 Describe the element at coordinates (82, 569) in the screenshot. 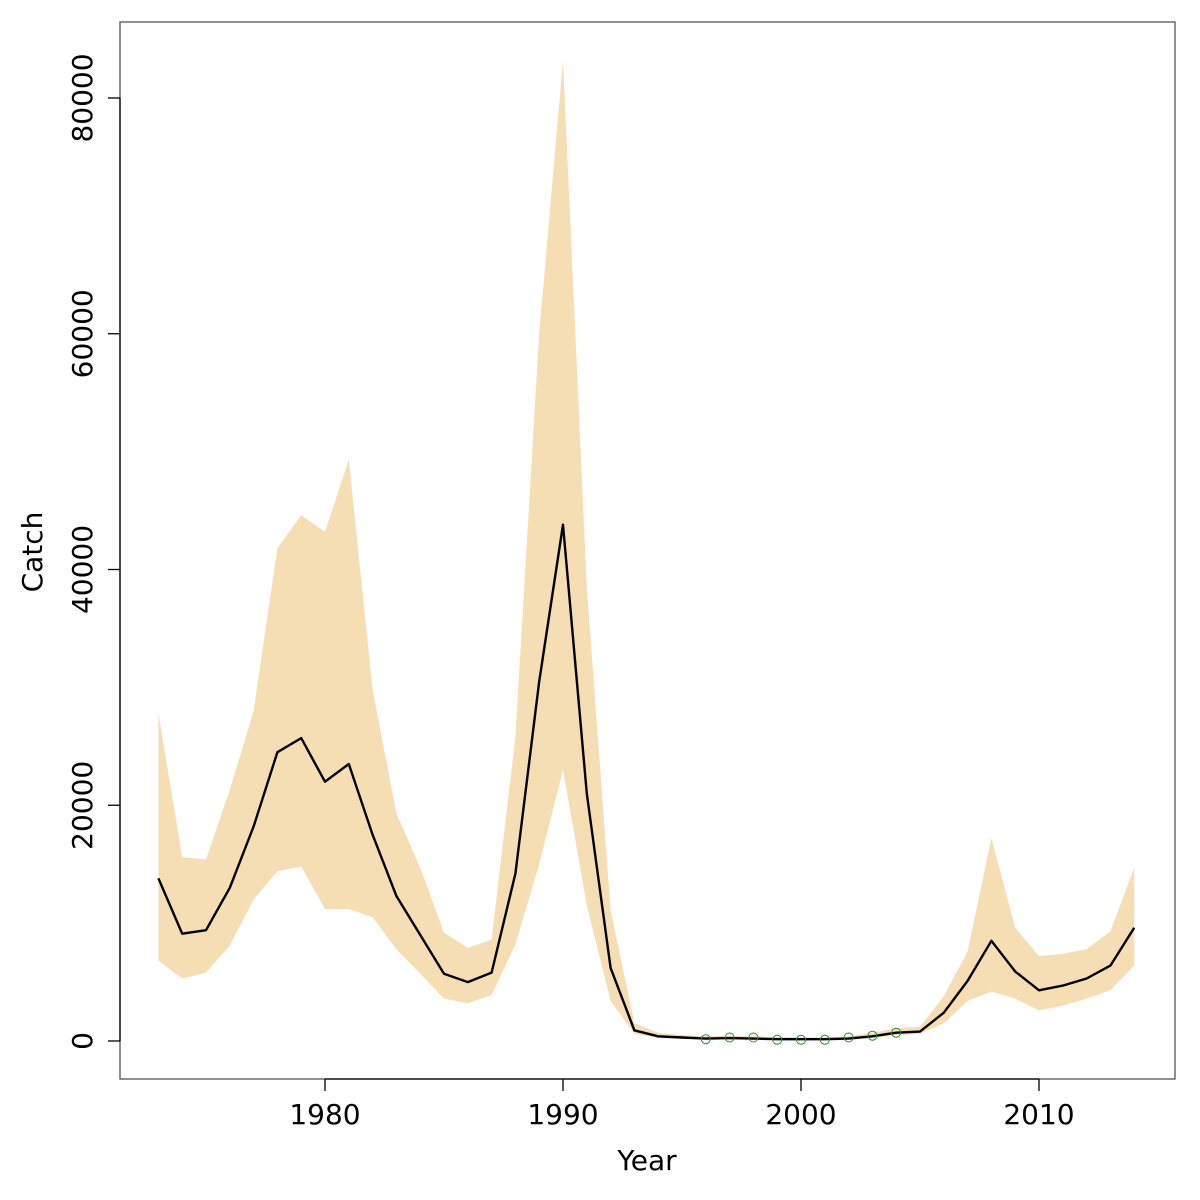

I see `y-tick-label: 40000` at that location.